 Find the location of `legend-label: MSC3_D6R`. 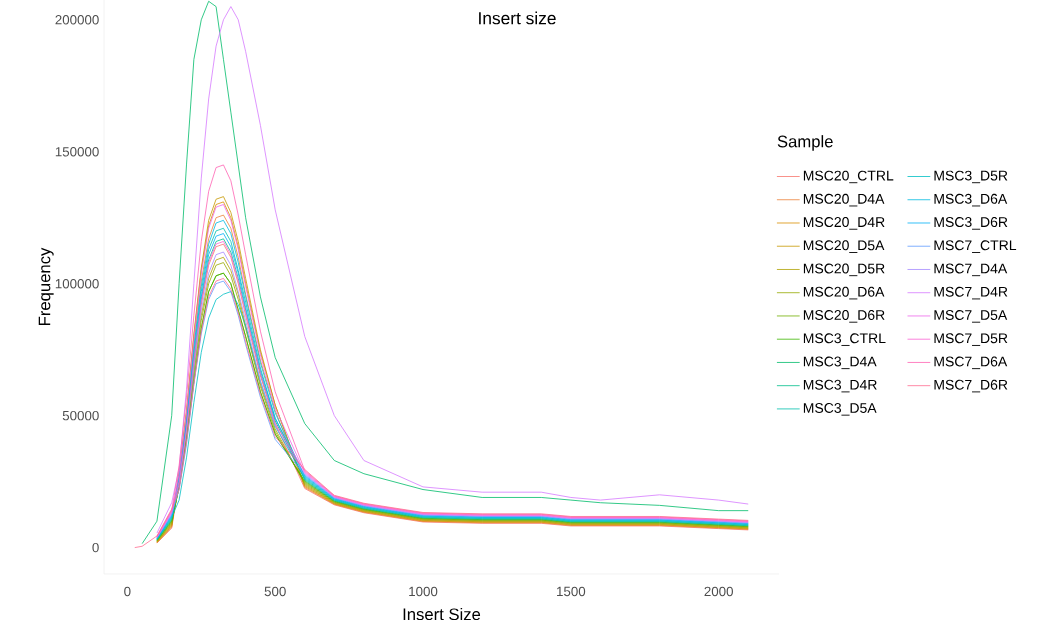

legend-label: MSC3_D6R is located at coordinates (971, 223).